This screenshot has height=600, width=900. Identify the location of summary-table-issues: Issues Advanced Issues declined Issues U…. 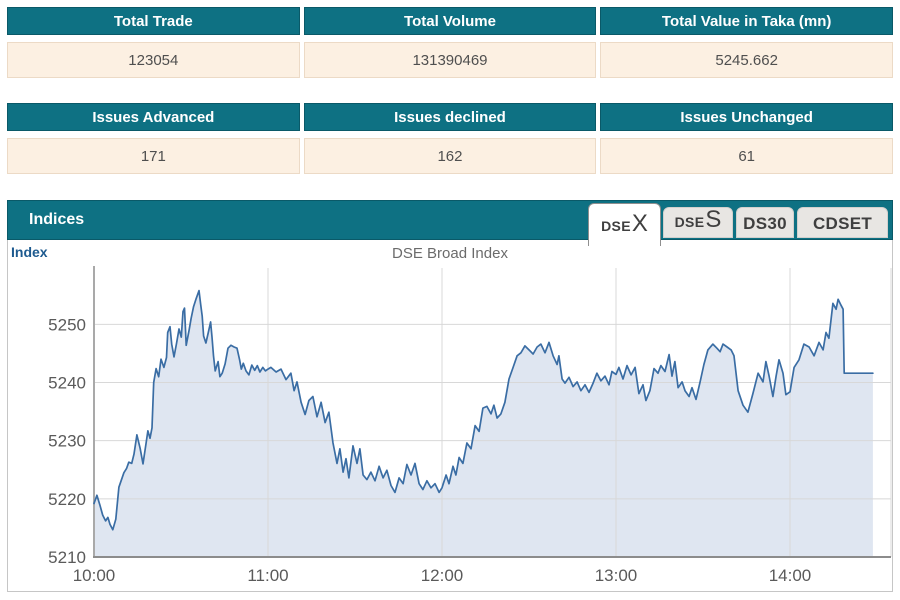
(450, 138).